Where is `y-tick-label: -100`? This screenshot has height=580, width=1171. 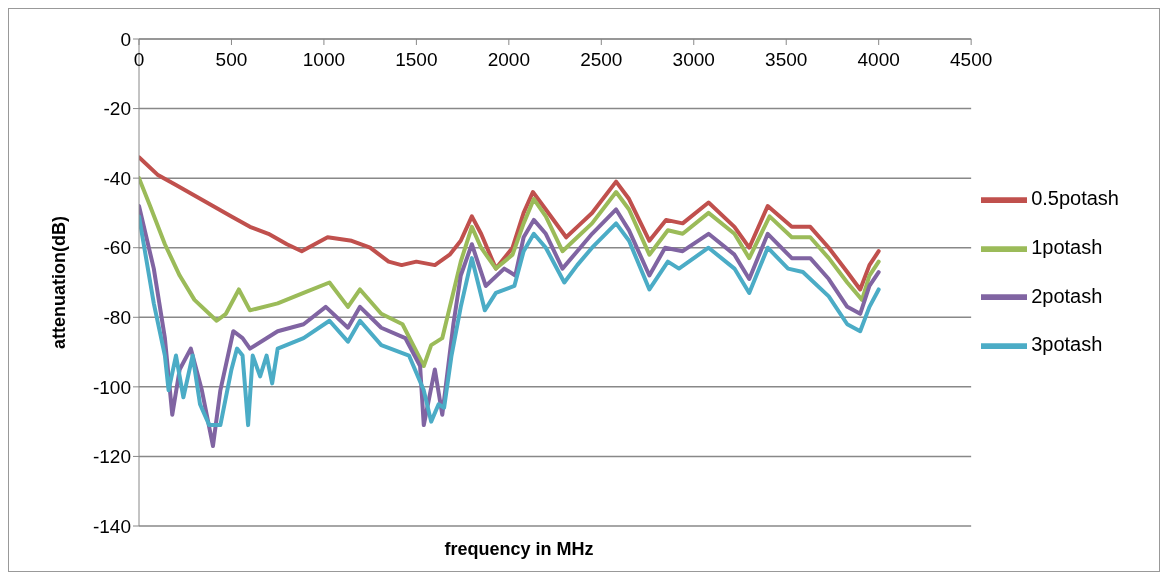
y-tick-label: -100 is located at coordinates (111, 387).